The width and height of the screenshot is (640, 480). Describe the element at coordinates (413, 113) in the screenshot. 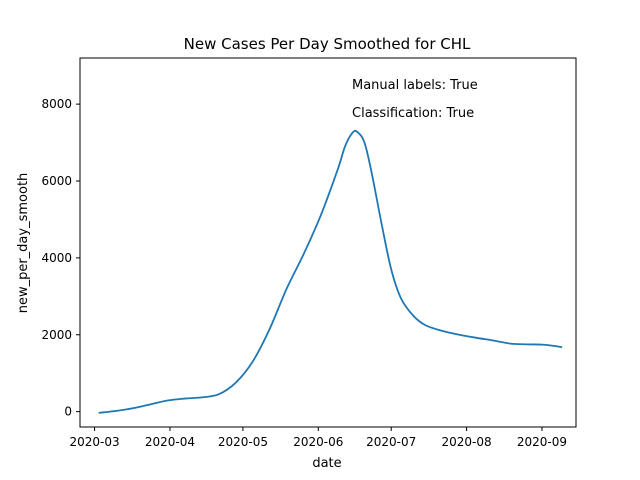

I see `annotation-text: Classification: True` at that location.